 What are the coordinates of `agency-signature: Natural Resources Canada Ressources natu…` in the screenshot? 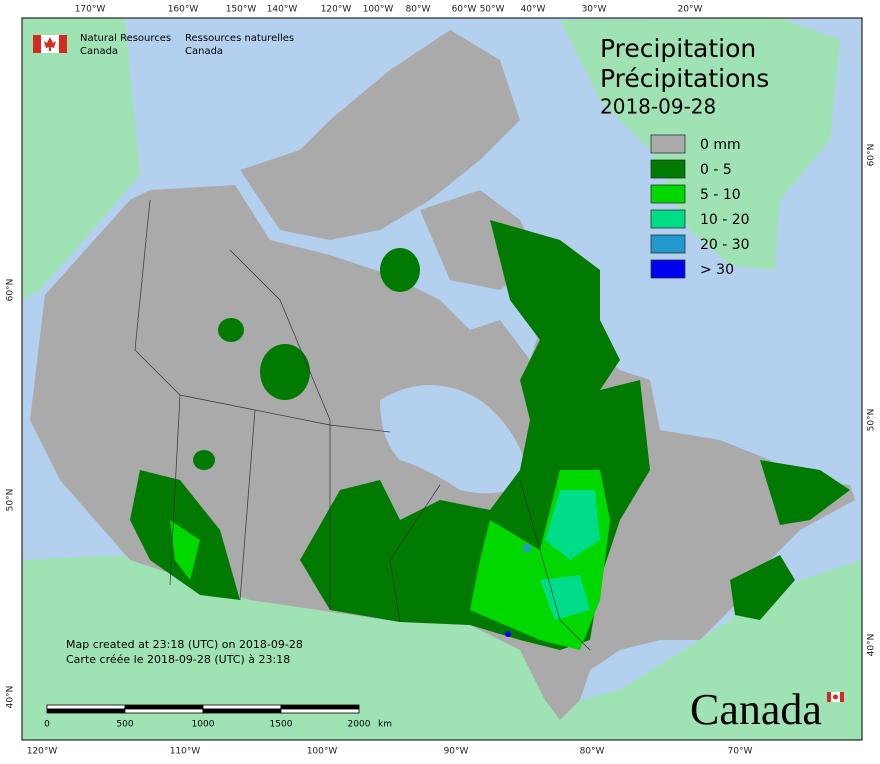 It's located at (163, 45).